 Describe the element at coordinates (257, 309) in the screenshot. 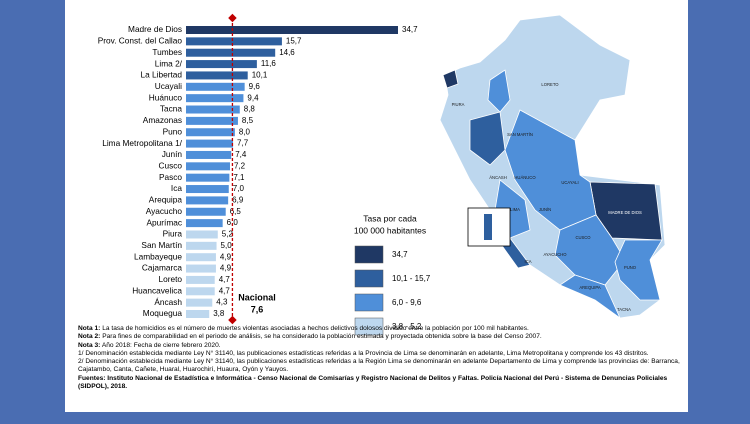

I see `reference-value: 7,6` at that location.